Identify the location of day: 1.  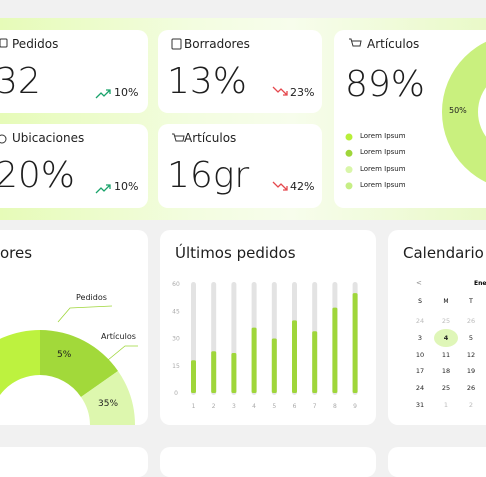
(446, 405).